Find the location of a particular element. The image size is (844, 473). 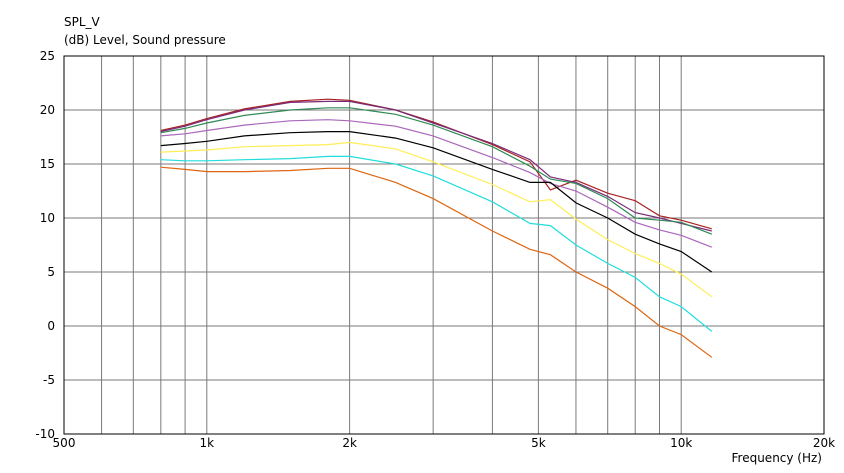

chart-subtitle: (dB) Level, Sound pressure is located at coordinates (145, 40).